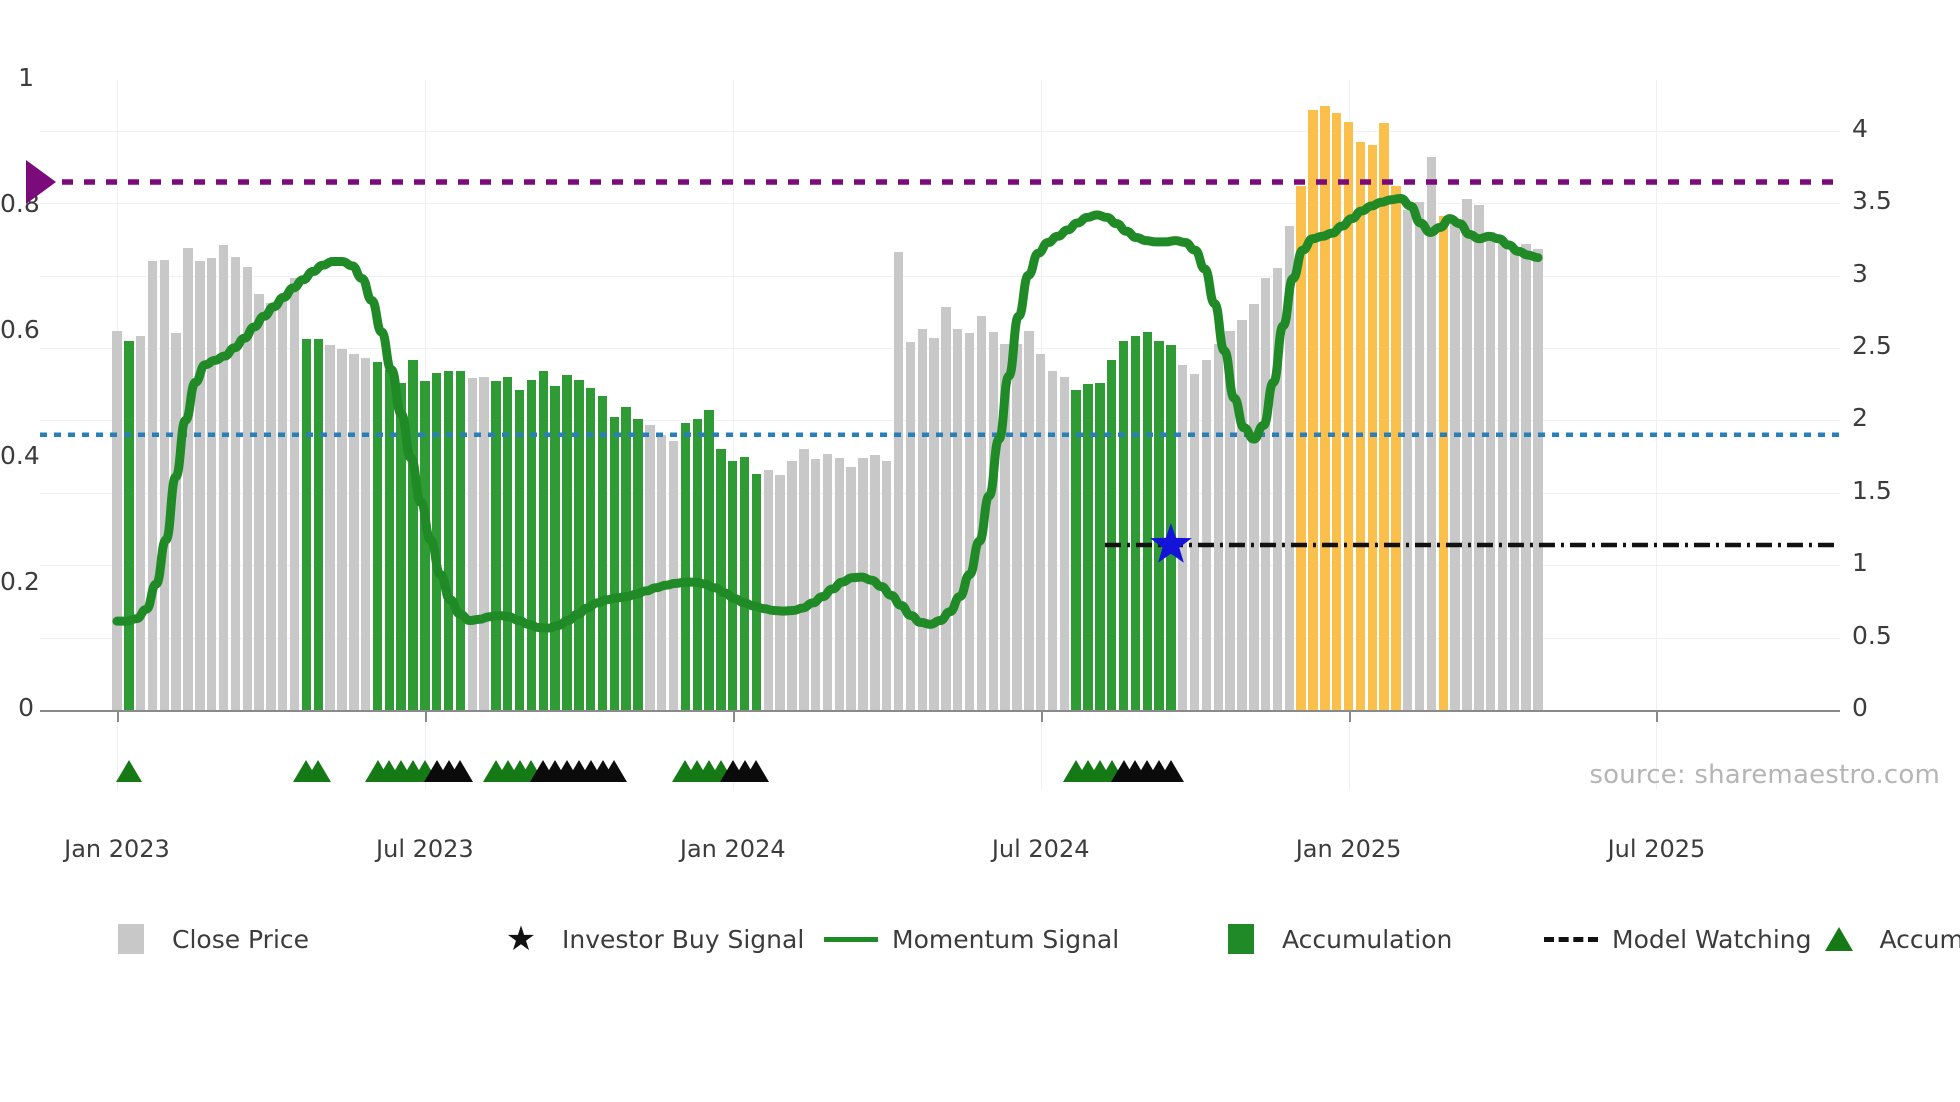  I want to click on y-tick-right: 3.5, so click(1872, 201).